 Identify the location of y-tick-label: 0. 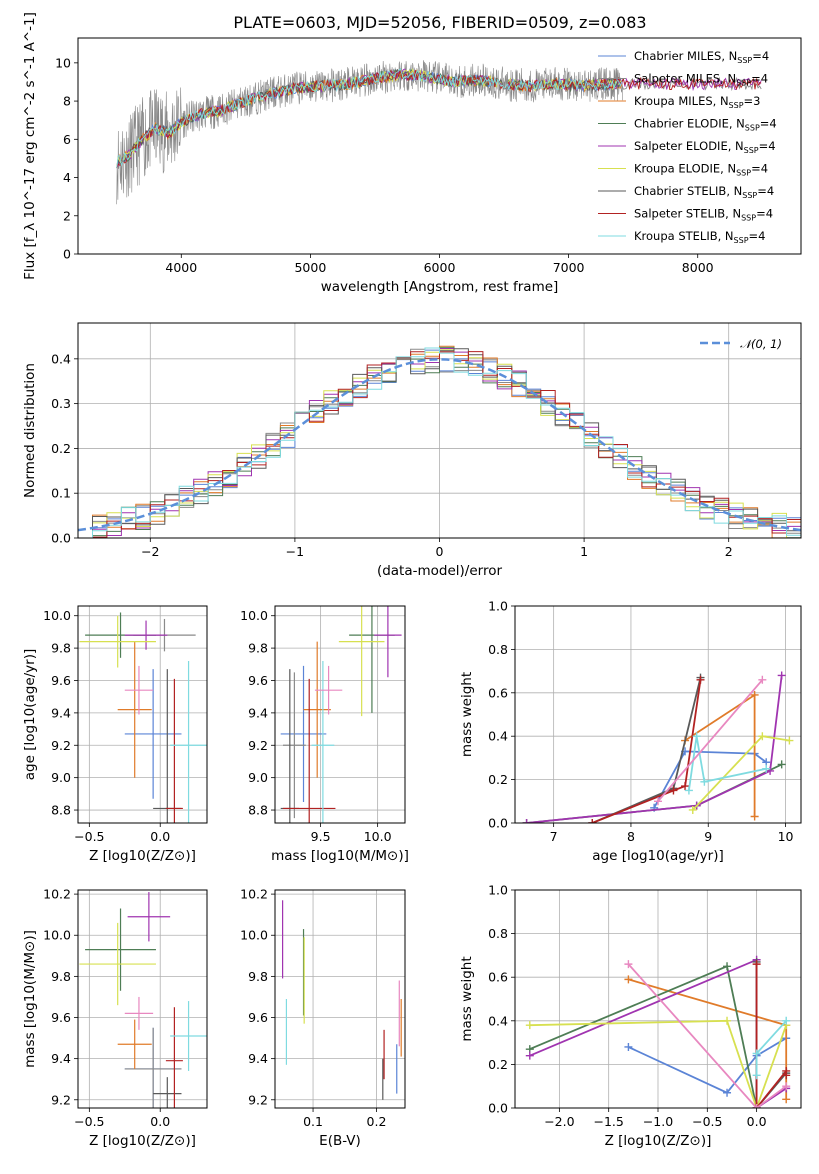
(67, 254).